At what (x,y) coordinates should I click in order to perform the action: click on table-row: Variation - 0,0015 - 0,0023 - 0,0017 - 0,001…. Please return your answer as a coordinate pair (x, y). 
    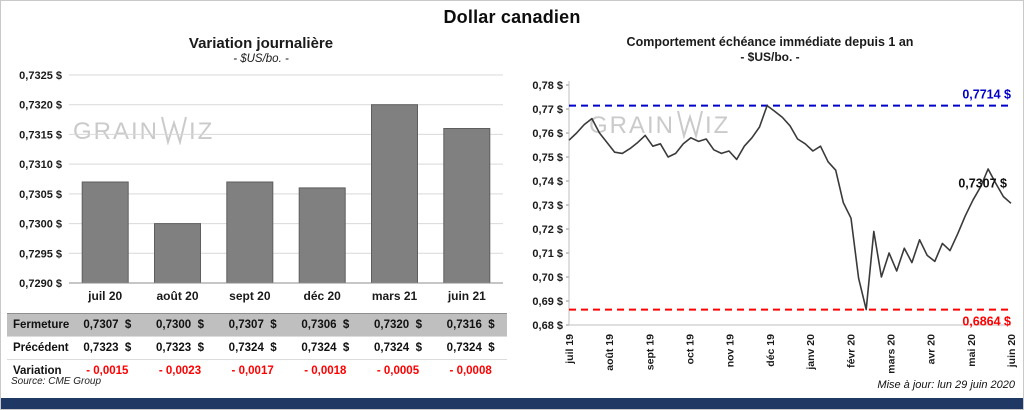
    Looking at the image, I should click on (257, 371).